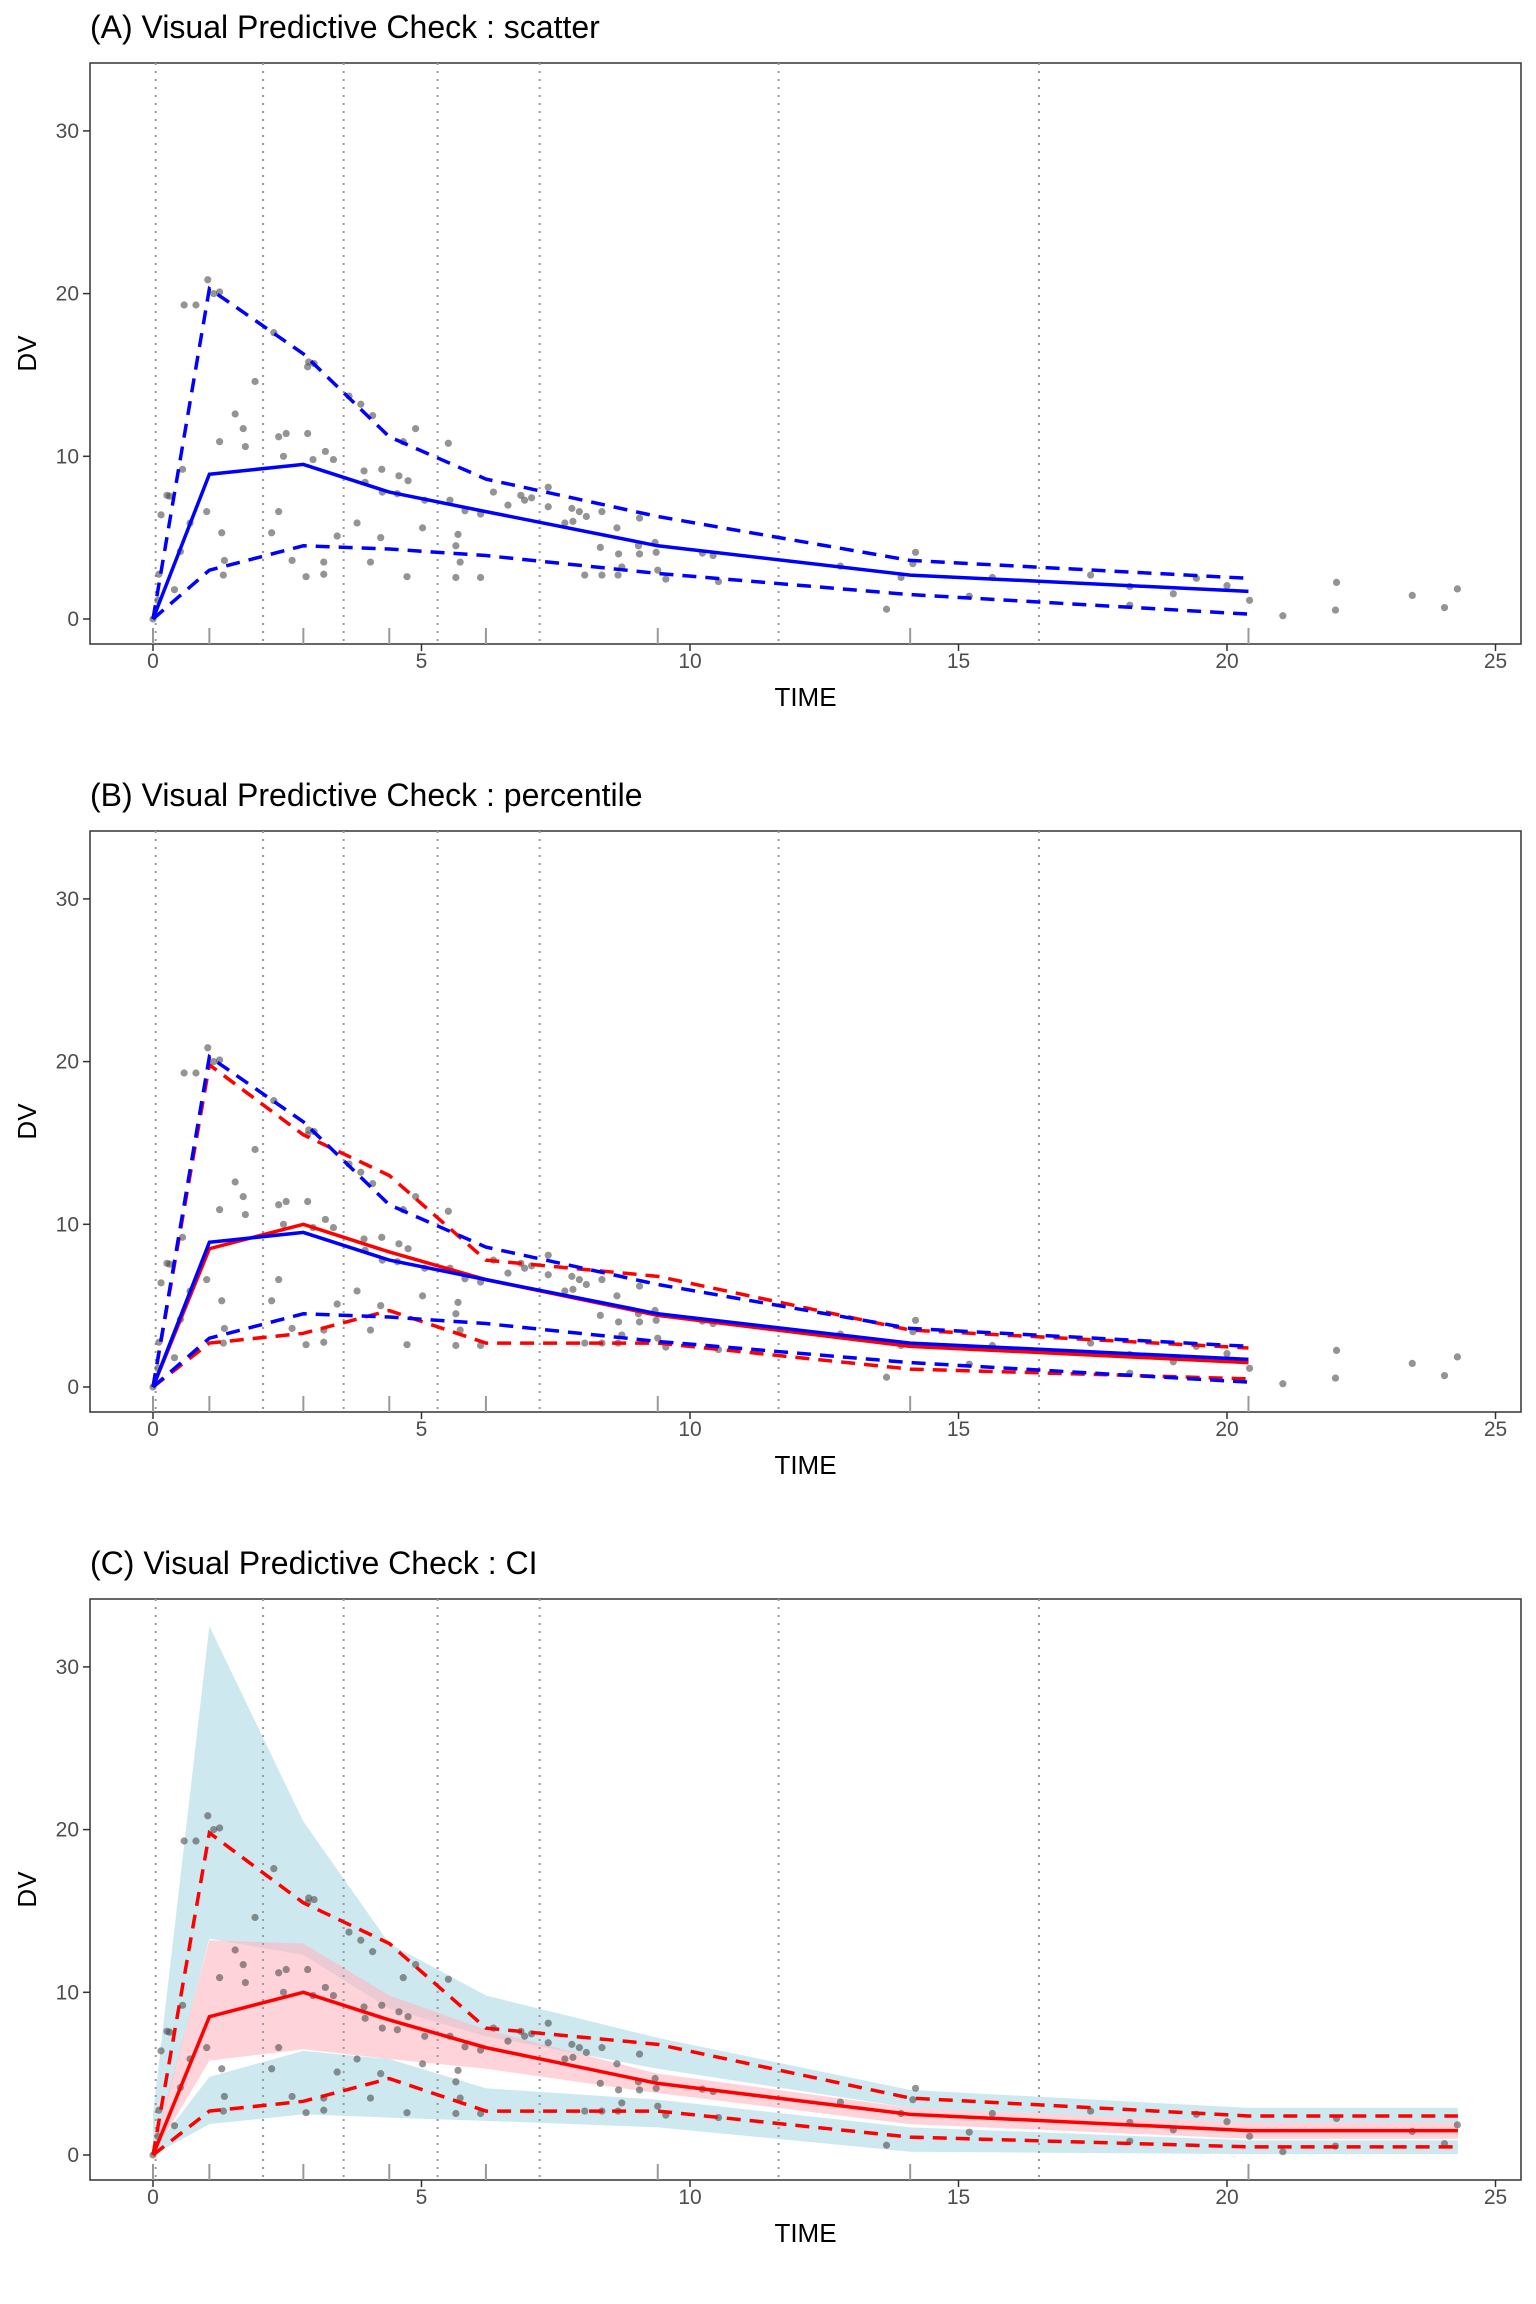  I want to click on panel-title: (B) Visual Predictive Check : percentile, so click(366, 795).